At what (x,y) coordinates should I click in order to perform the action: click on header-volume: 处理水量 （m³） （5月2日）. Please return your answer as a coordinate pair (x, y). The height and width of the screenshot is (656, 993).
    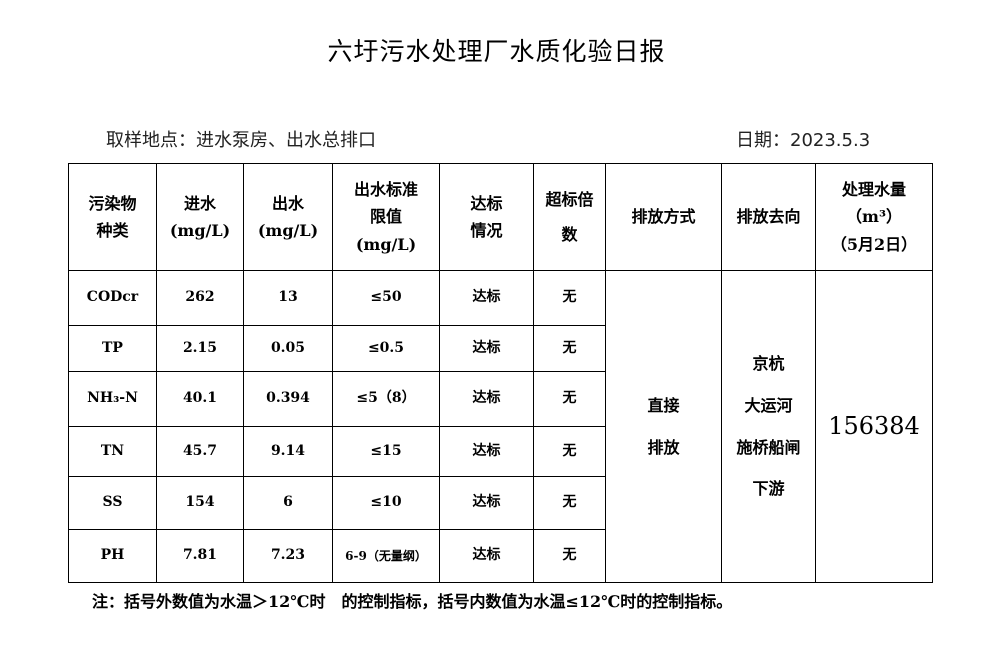
    Looking at the image, I should click on (874, 217).